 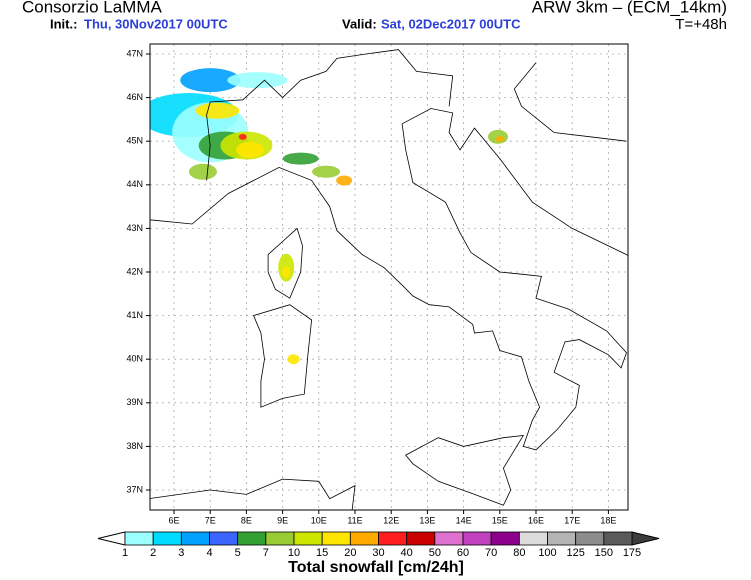 I want to click on lon-label: 15E, so click(x=500, y=520).